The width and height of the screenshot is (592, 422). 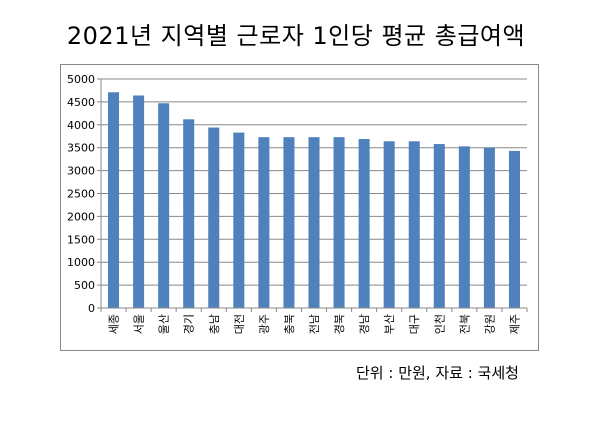 I want to click on bar-경남, so click(x=364, y=223).